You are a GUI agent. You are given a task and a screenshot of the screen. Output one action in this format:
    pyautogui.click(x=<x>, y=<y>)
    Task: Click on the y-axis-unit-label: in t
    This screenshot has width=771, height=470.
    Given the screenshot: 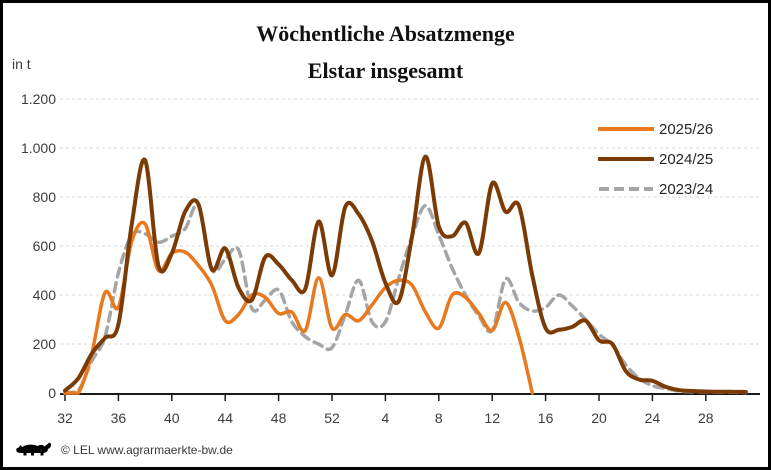 What is the action you would take?
    pyautogui.click(x=21, y=64)
    